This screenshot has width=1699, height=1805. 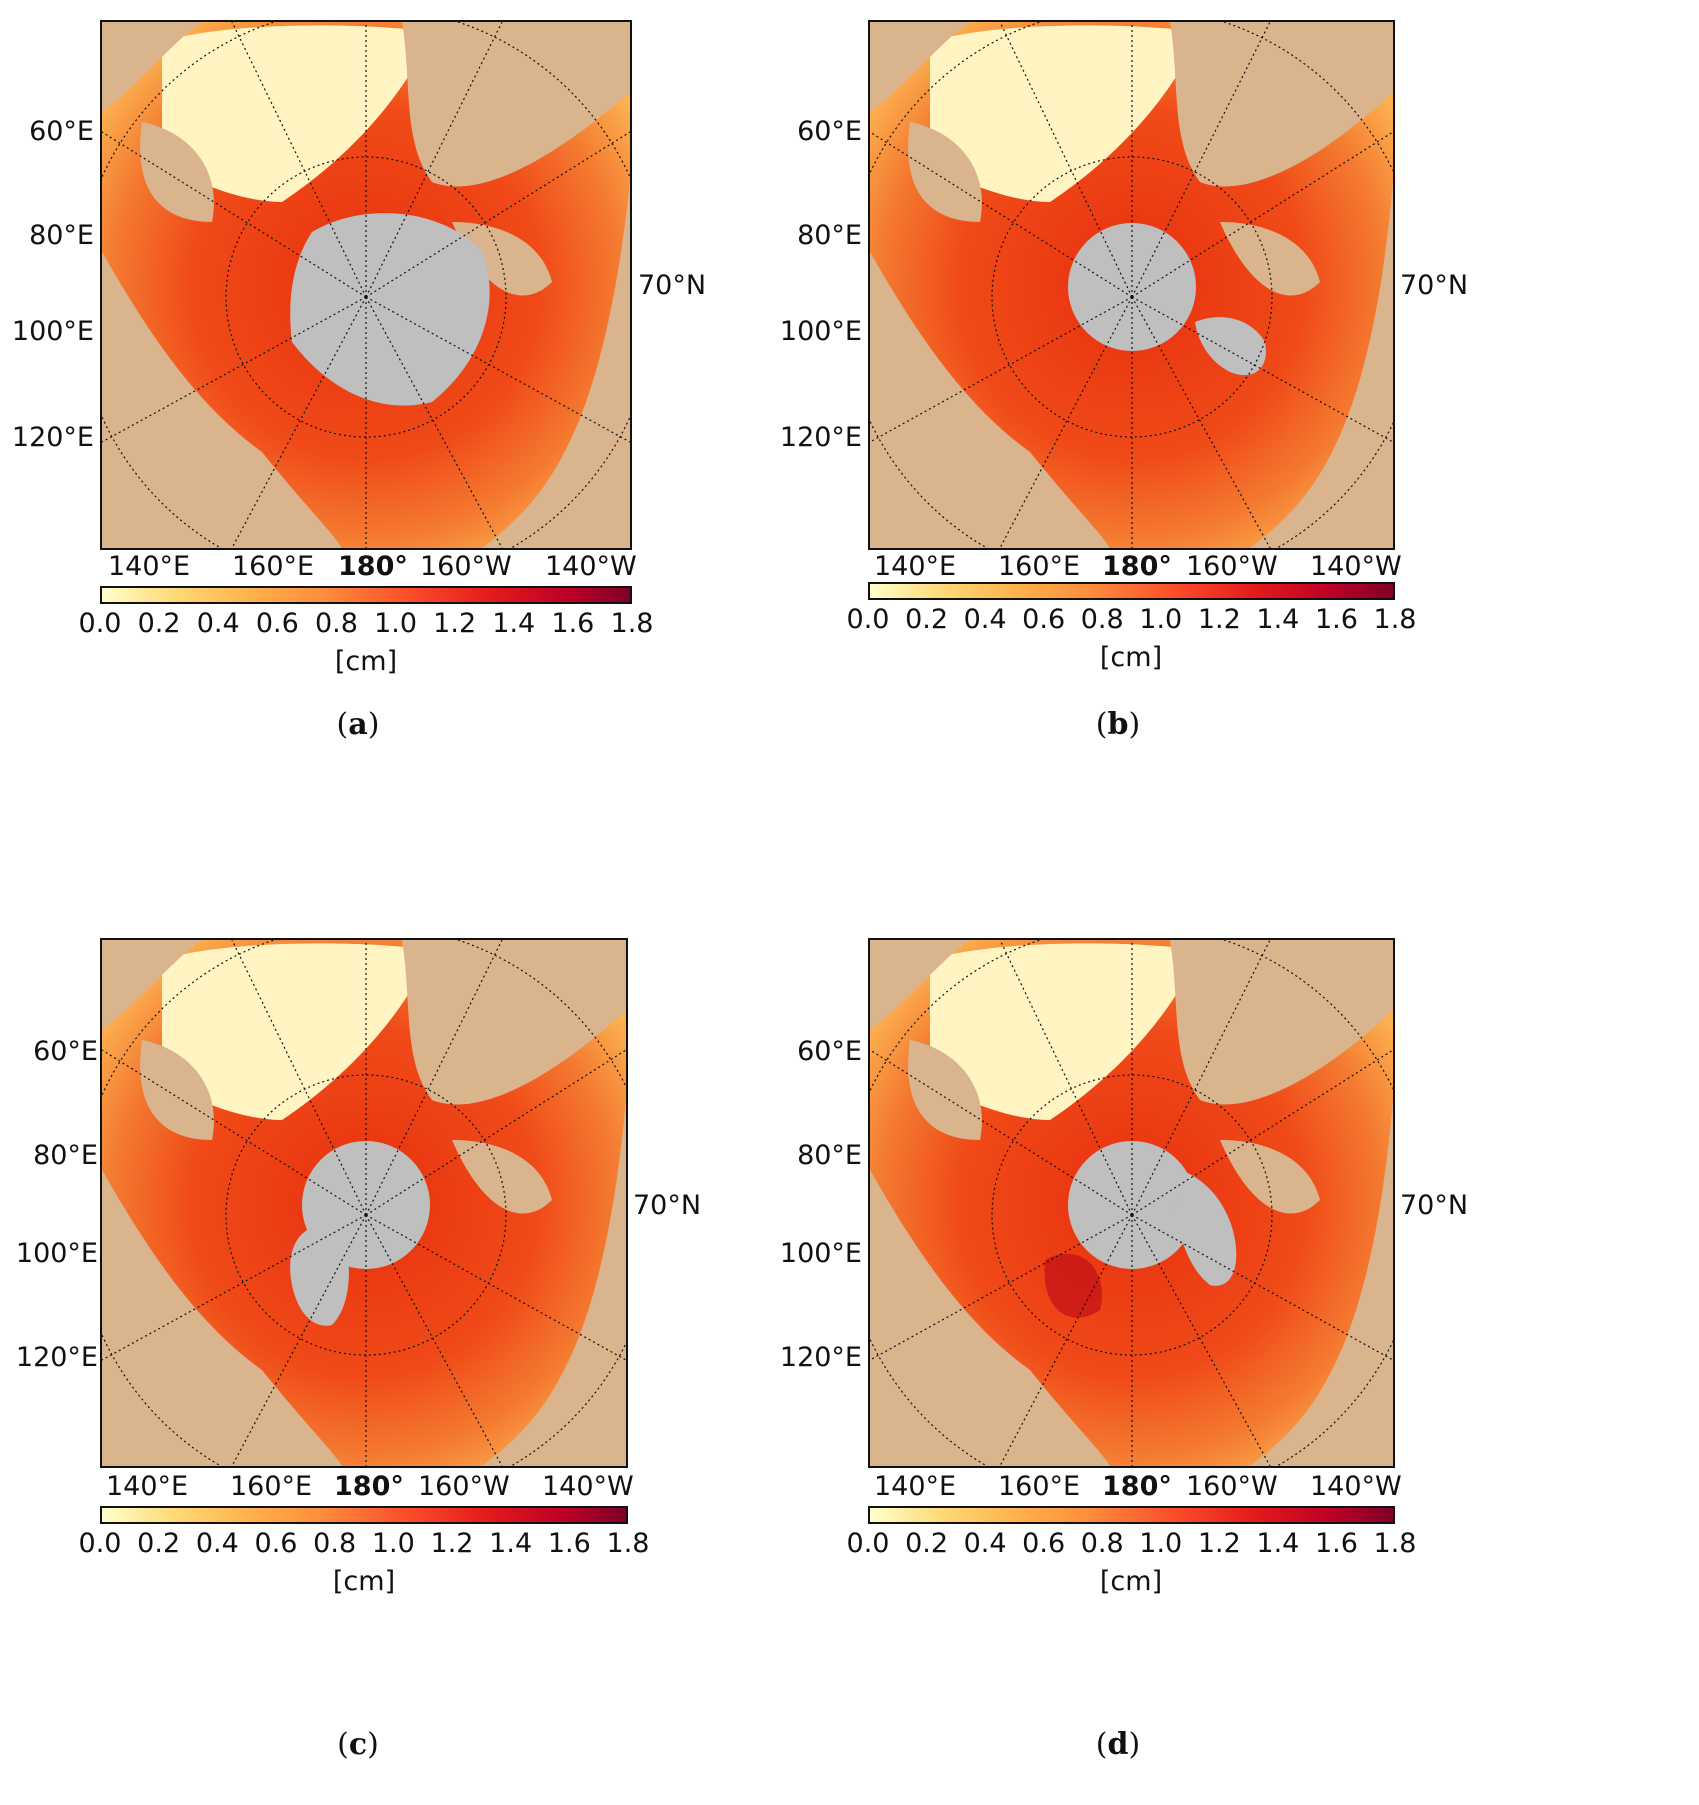 What do you see at coordinates (364, 1203) in the screenshot?
I see `map-c` at bounding box center [364, 1203].